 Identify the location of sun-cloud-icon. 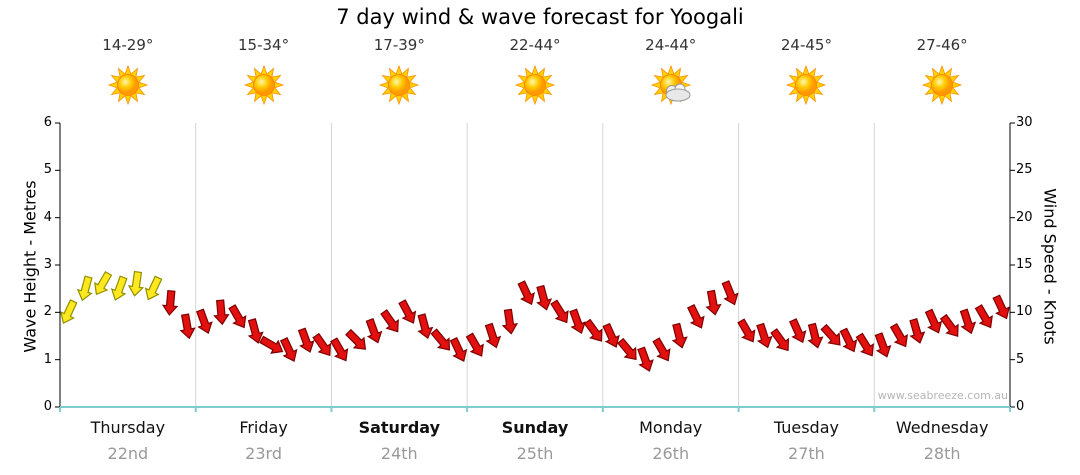
(671, 87).